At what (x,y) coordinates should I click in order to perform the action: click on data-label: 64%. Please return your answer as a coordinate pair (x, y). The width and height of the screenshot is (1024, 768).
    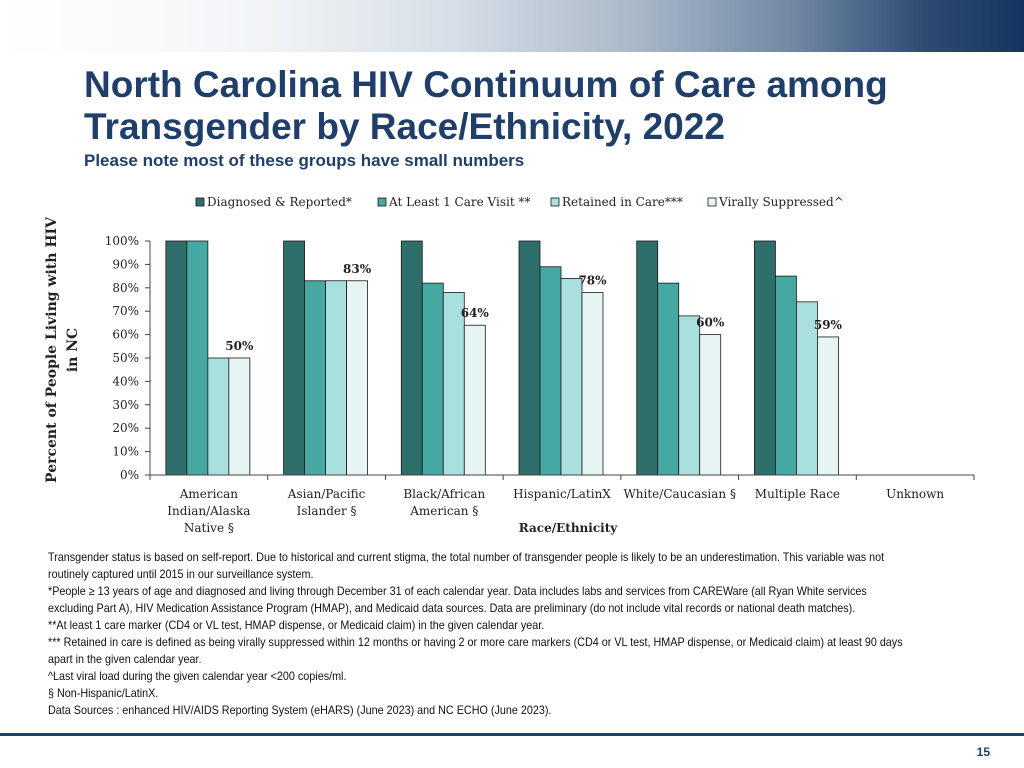
    Looking at the image, I should click on (475, 313).